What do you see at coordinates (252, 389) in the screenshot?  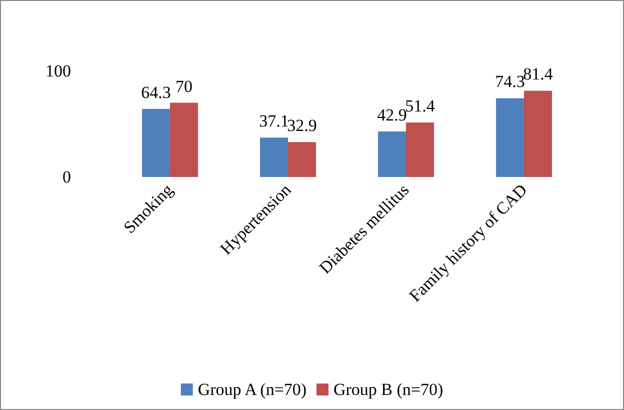 I see `legend-label: Group A (n=70)` at bounding box center [252, 389].